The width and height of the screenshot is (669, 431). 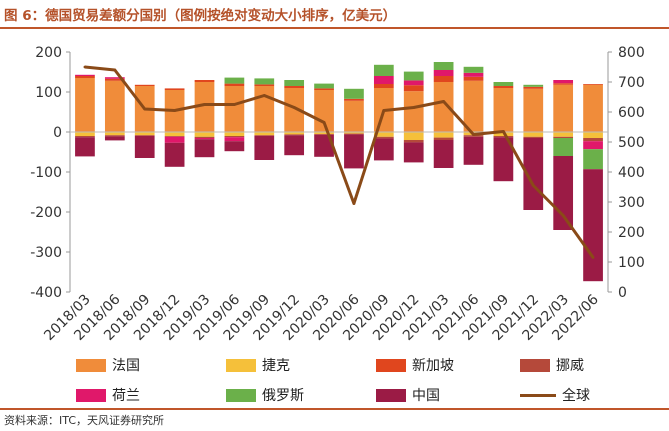 I want to click on legend-item: 俄罗斯, so click(x=265, y=395).